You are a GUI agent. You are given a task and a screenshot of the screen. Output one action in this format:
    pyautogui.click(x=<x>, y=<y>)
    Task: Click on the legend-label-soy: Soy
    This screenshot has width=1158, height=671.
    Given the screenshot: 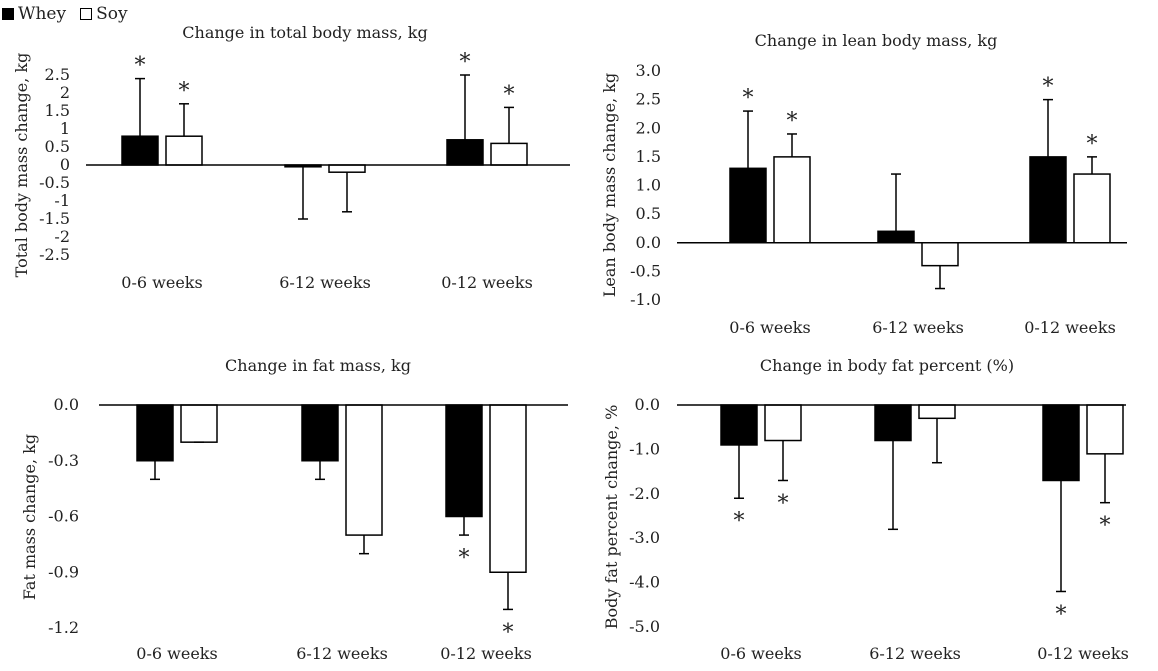 What is the action you would take?
    pyautogui.click(x=112, y=14)
    